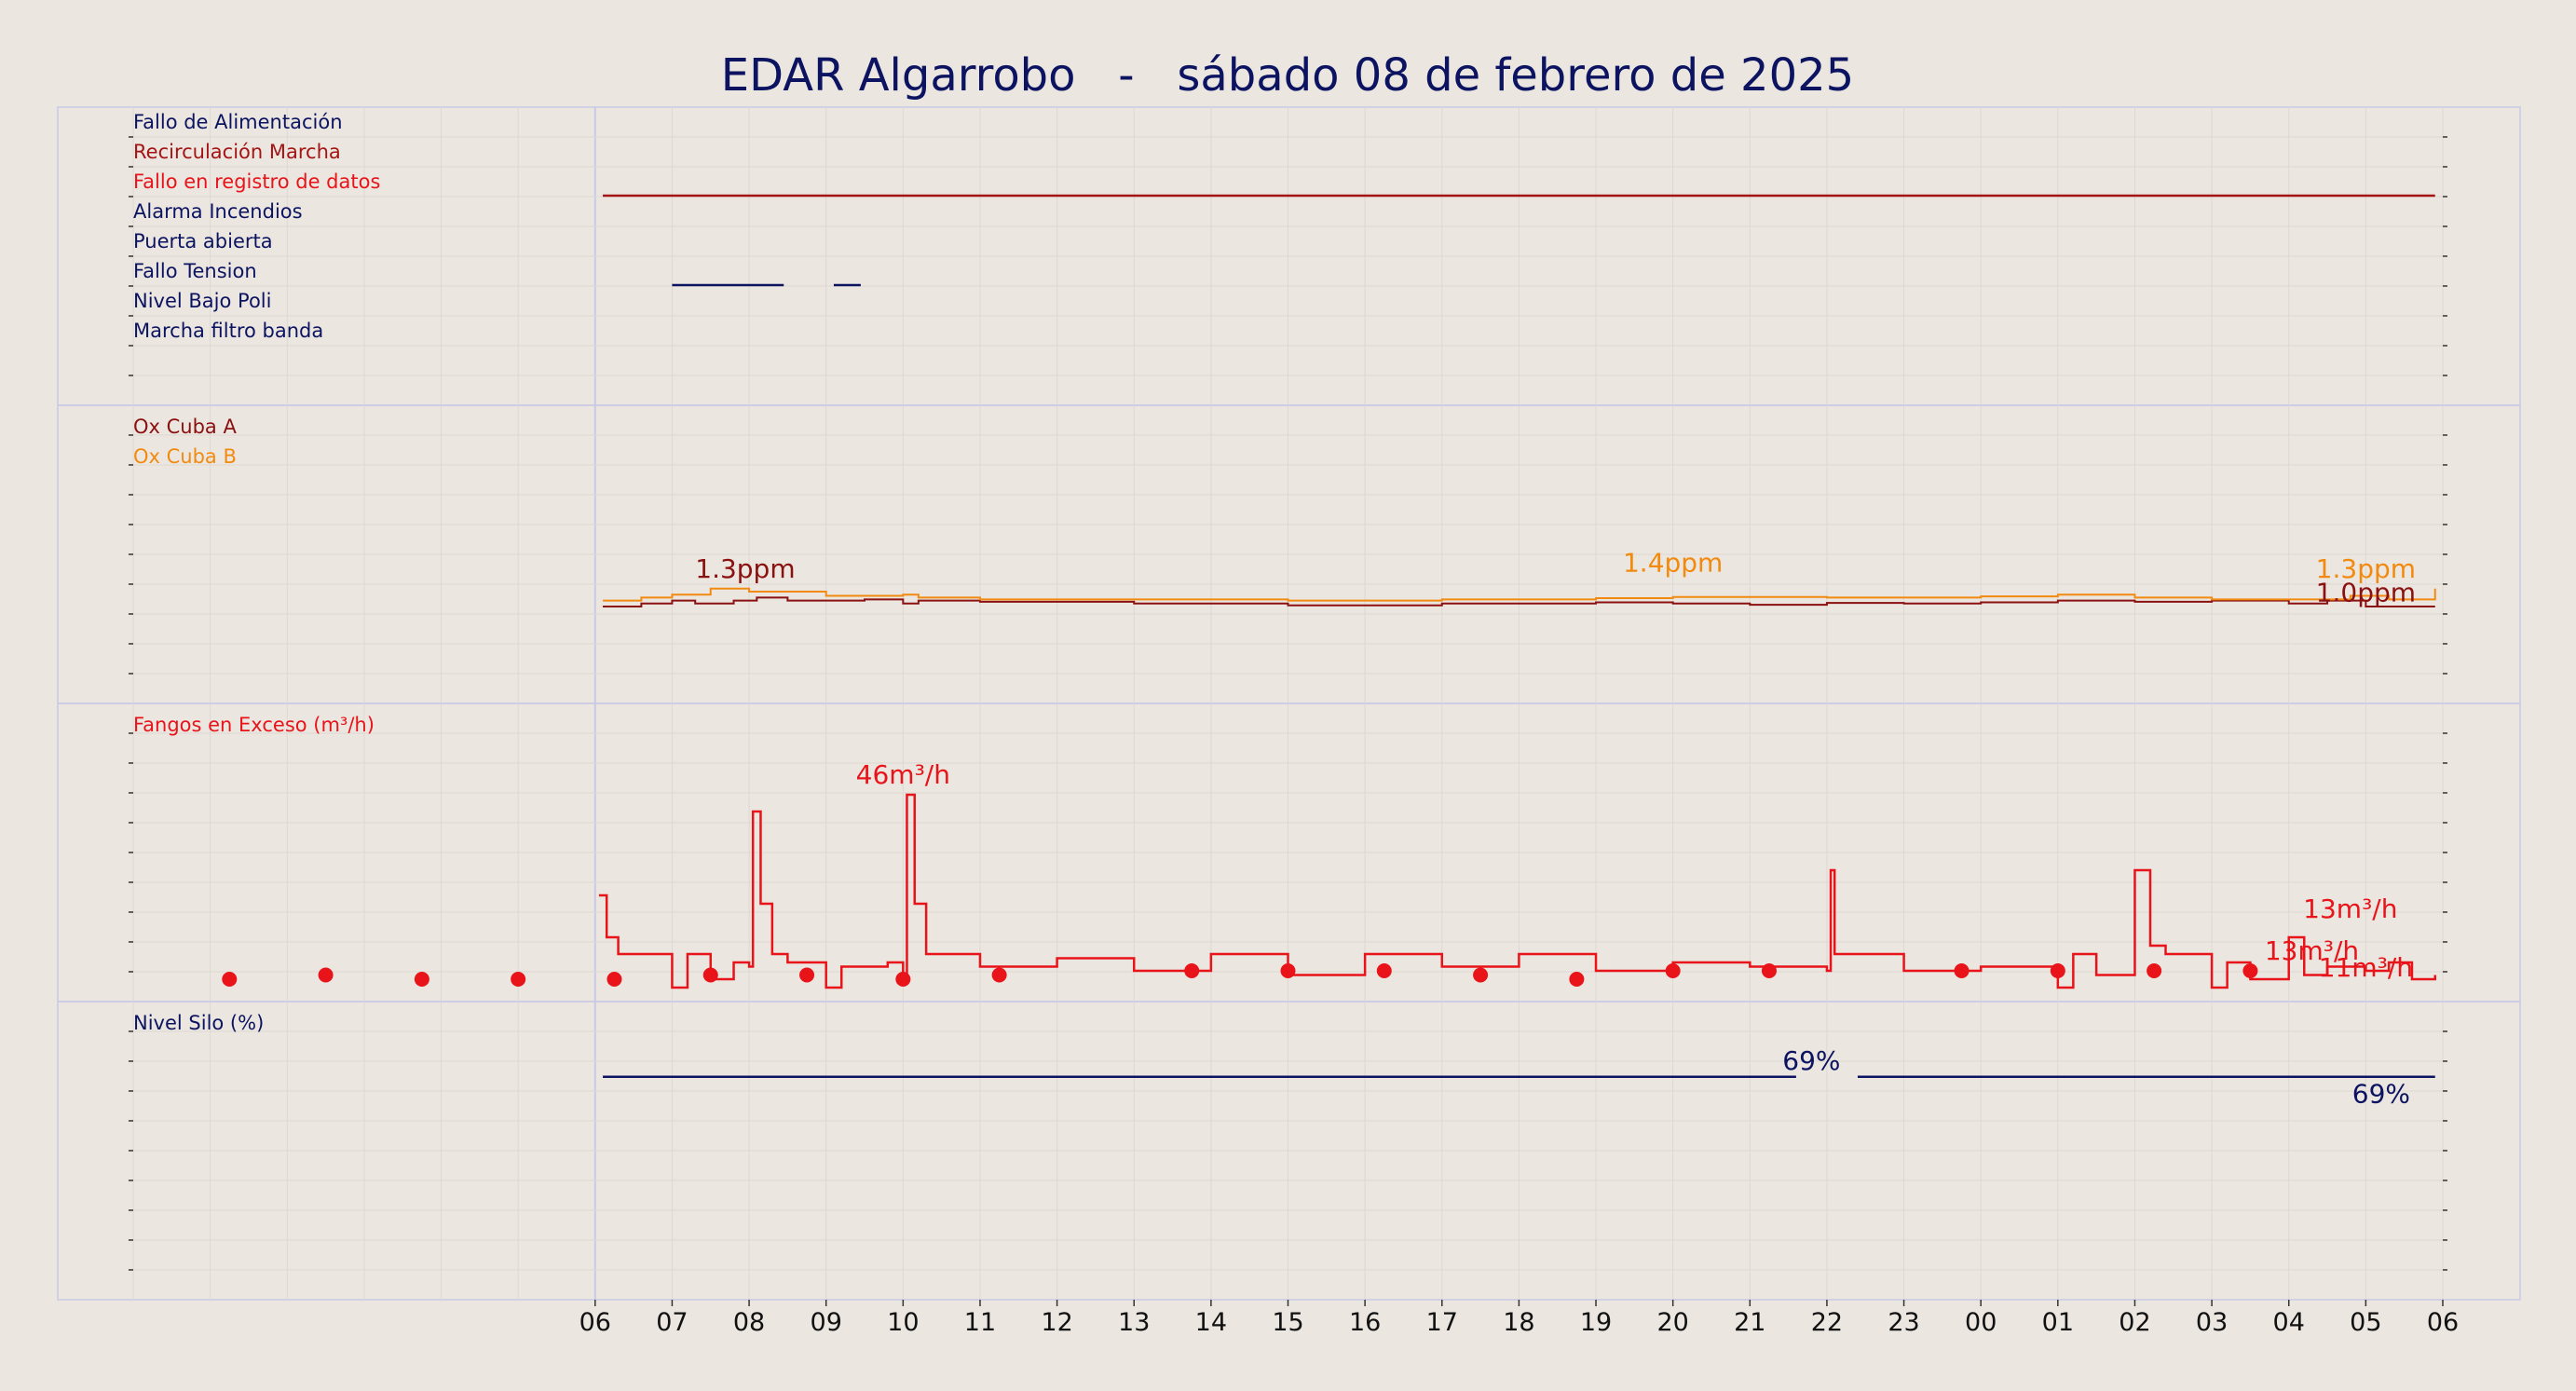 Image resolution: width=2576 pixels, height=1391 pixels. What do you see at coordinates (1981, 1322) in the screenshot?
I see `x-tick-label: 00` at bounding box center [1981, 1322].